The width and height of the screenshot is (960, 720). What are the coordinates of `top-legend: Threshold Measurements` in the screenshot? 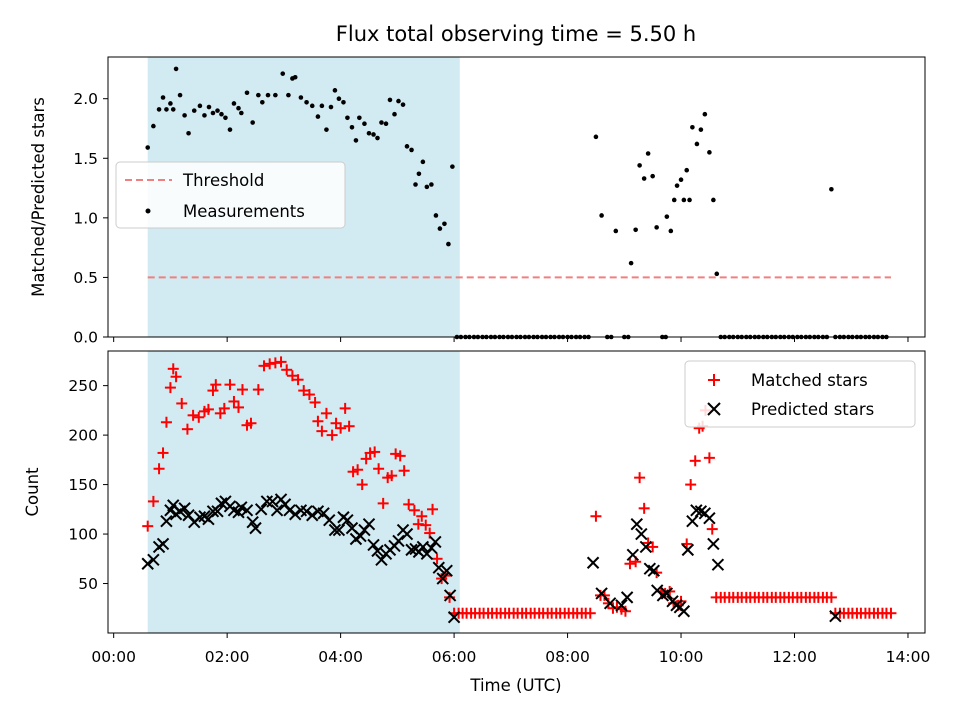 It's located at (230, 195).